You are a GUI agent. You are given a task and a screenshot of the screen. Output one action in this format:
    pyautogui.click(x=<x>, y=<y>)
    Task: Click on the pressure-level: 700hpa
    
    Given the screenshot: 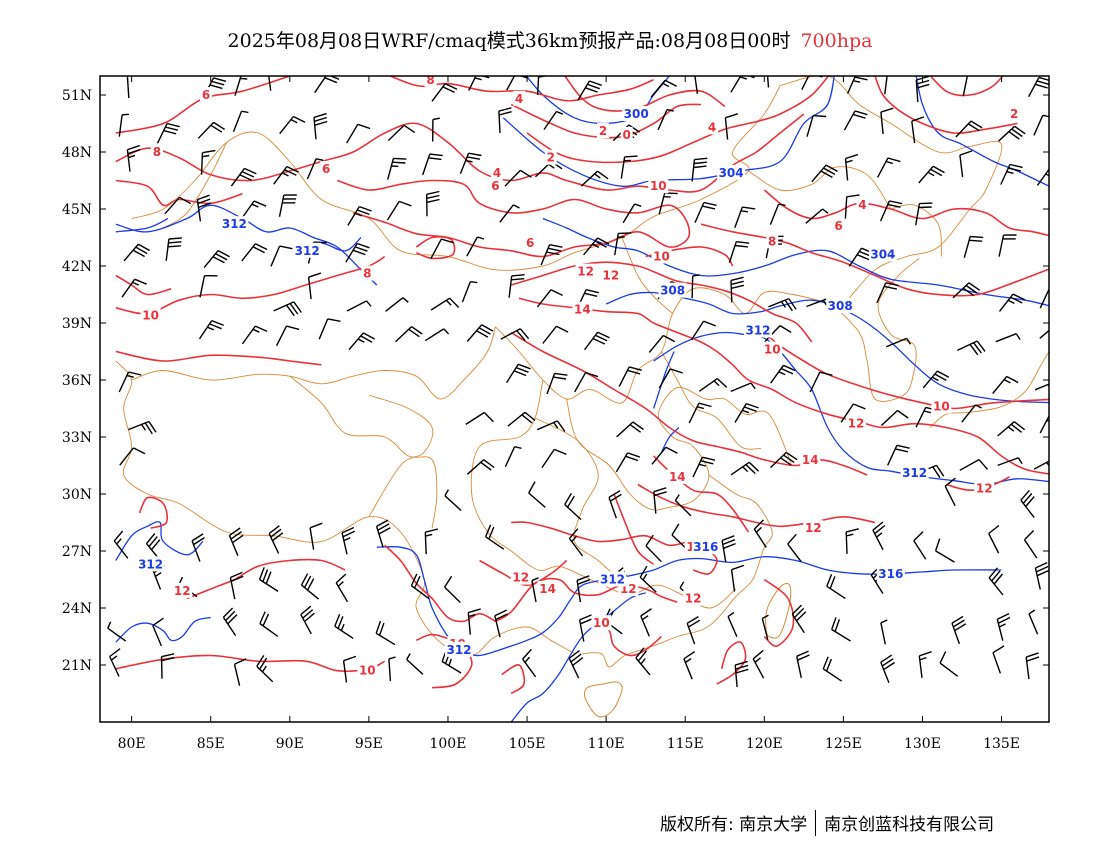 What is the action you would take?
    pyautogui.click(x=836, y=41)
    